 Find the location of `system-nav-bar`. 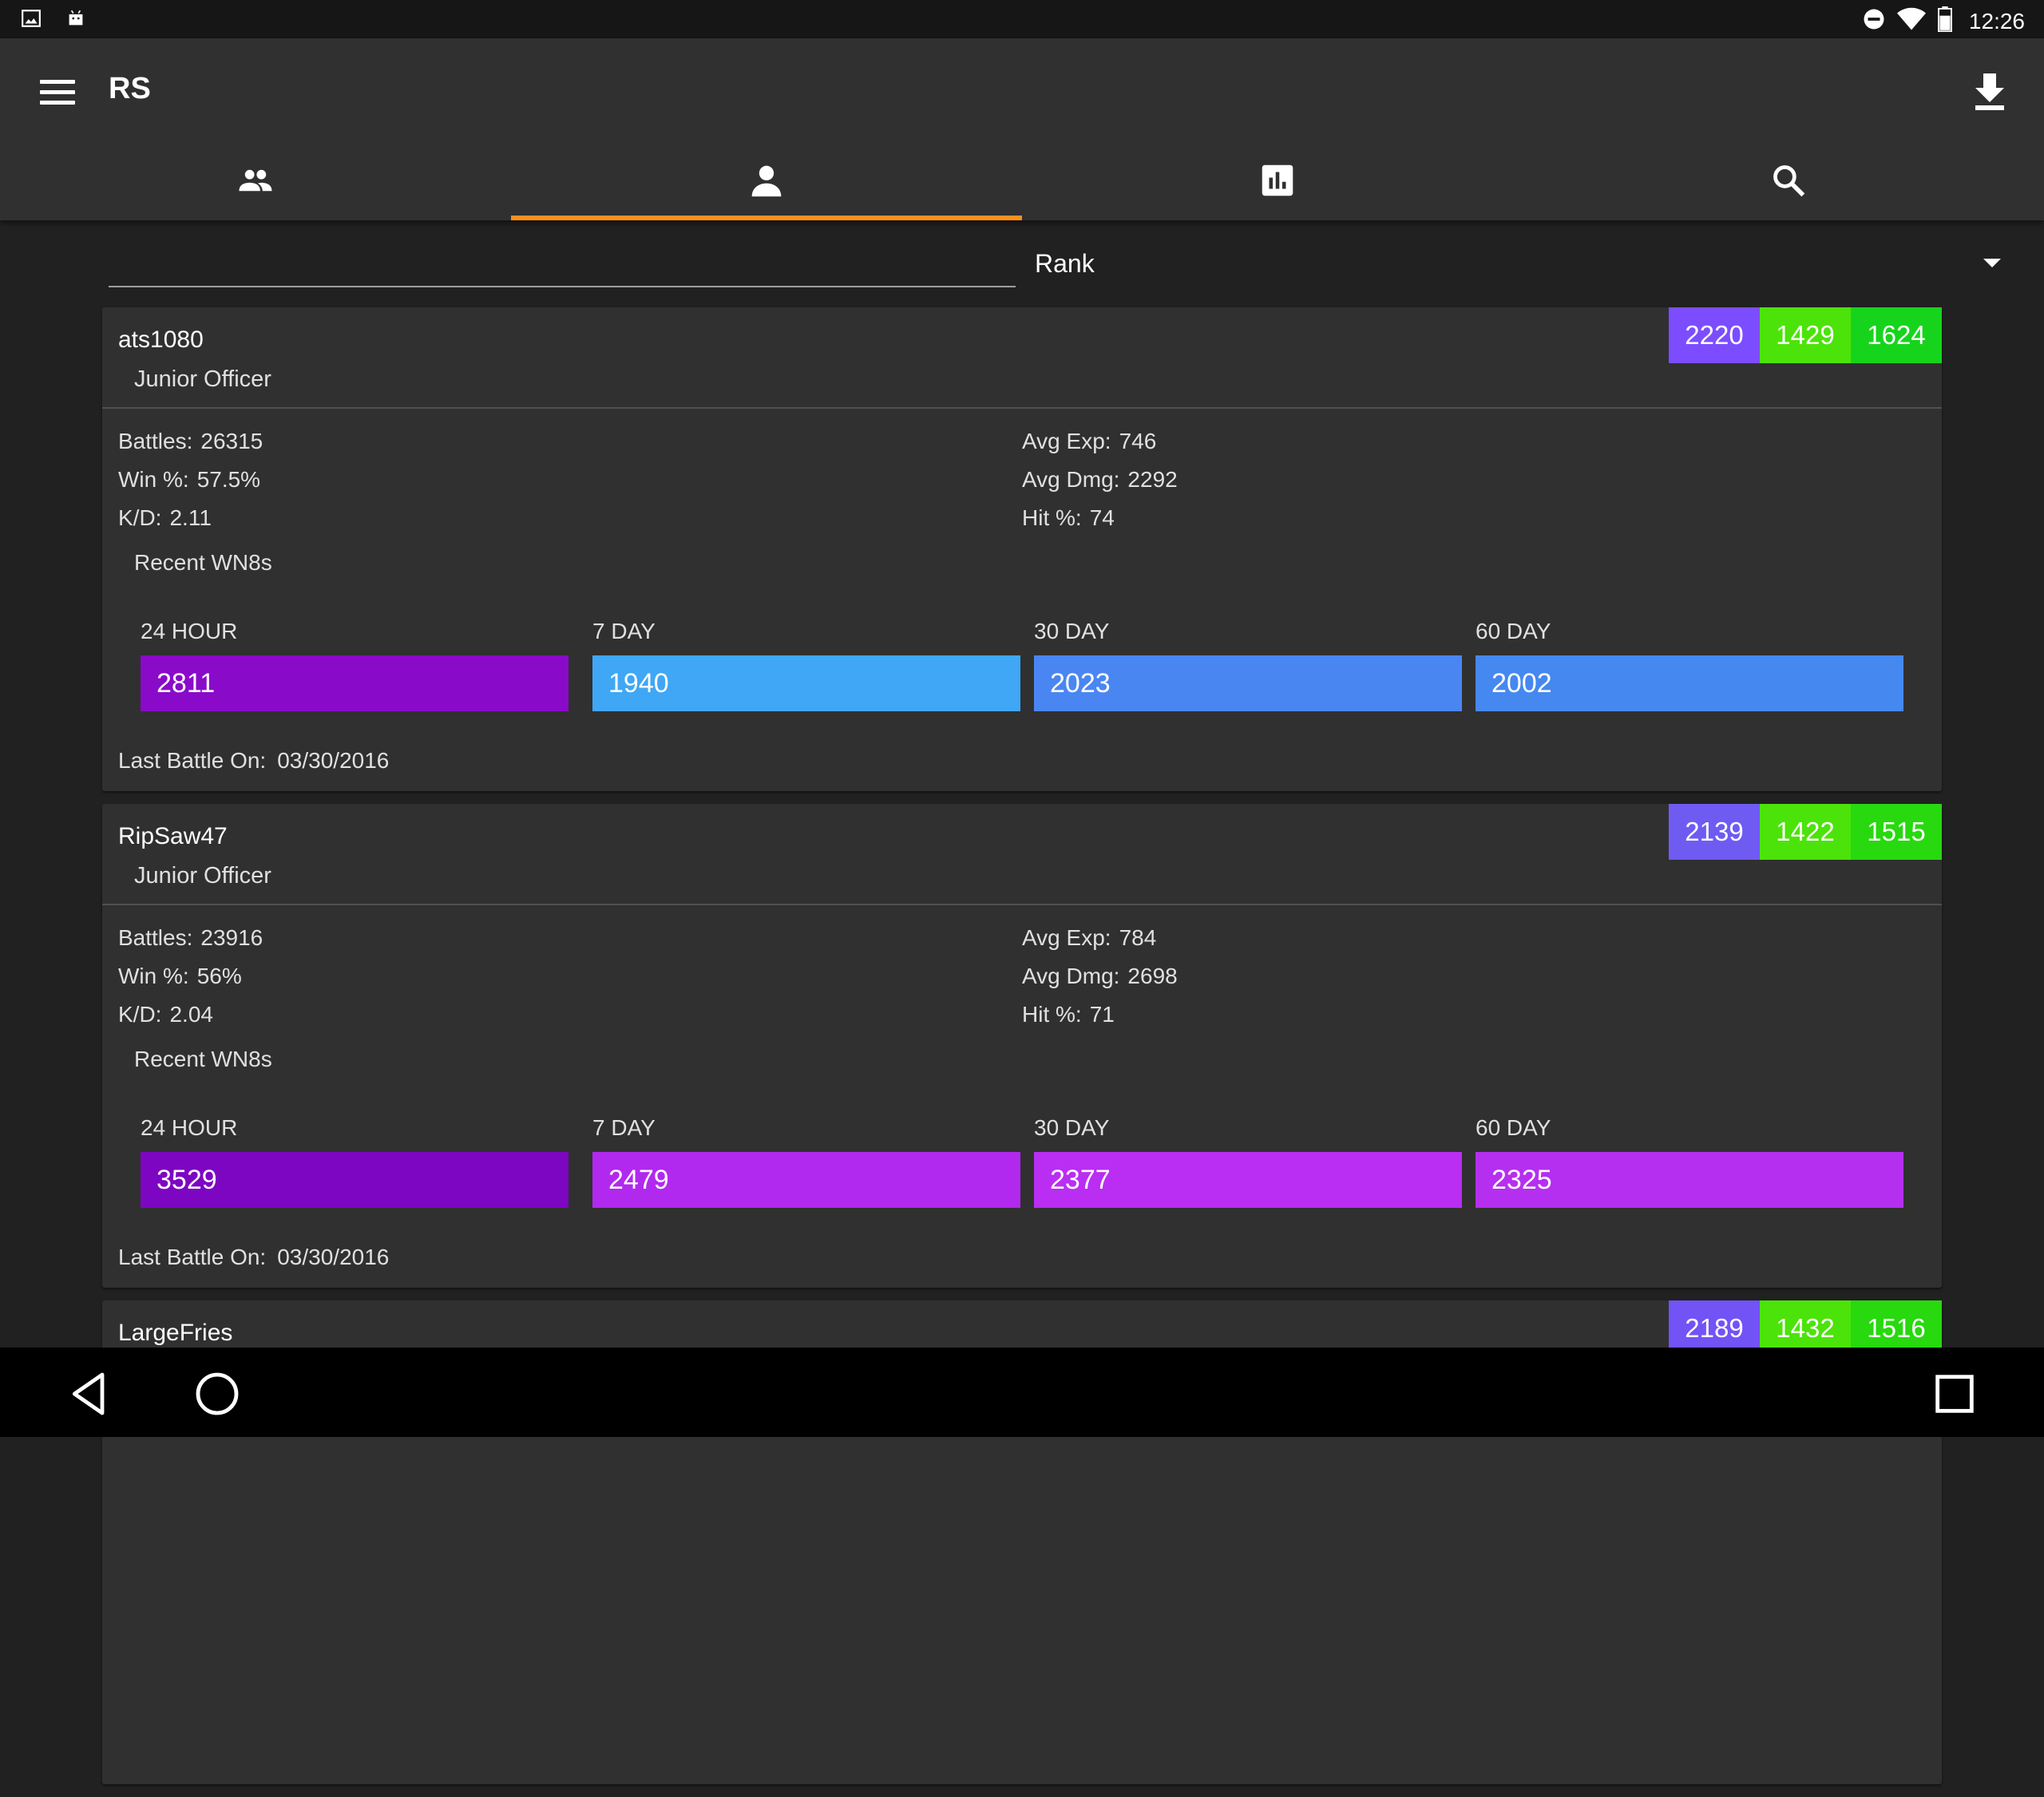

system-nav-bar is located at coordinates (1022, 1392).